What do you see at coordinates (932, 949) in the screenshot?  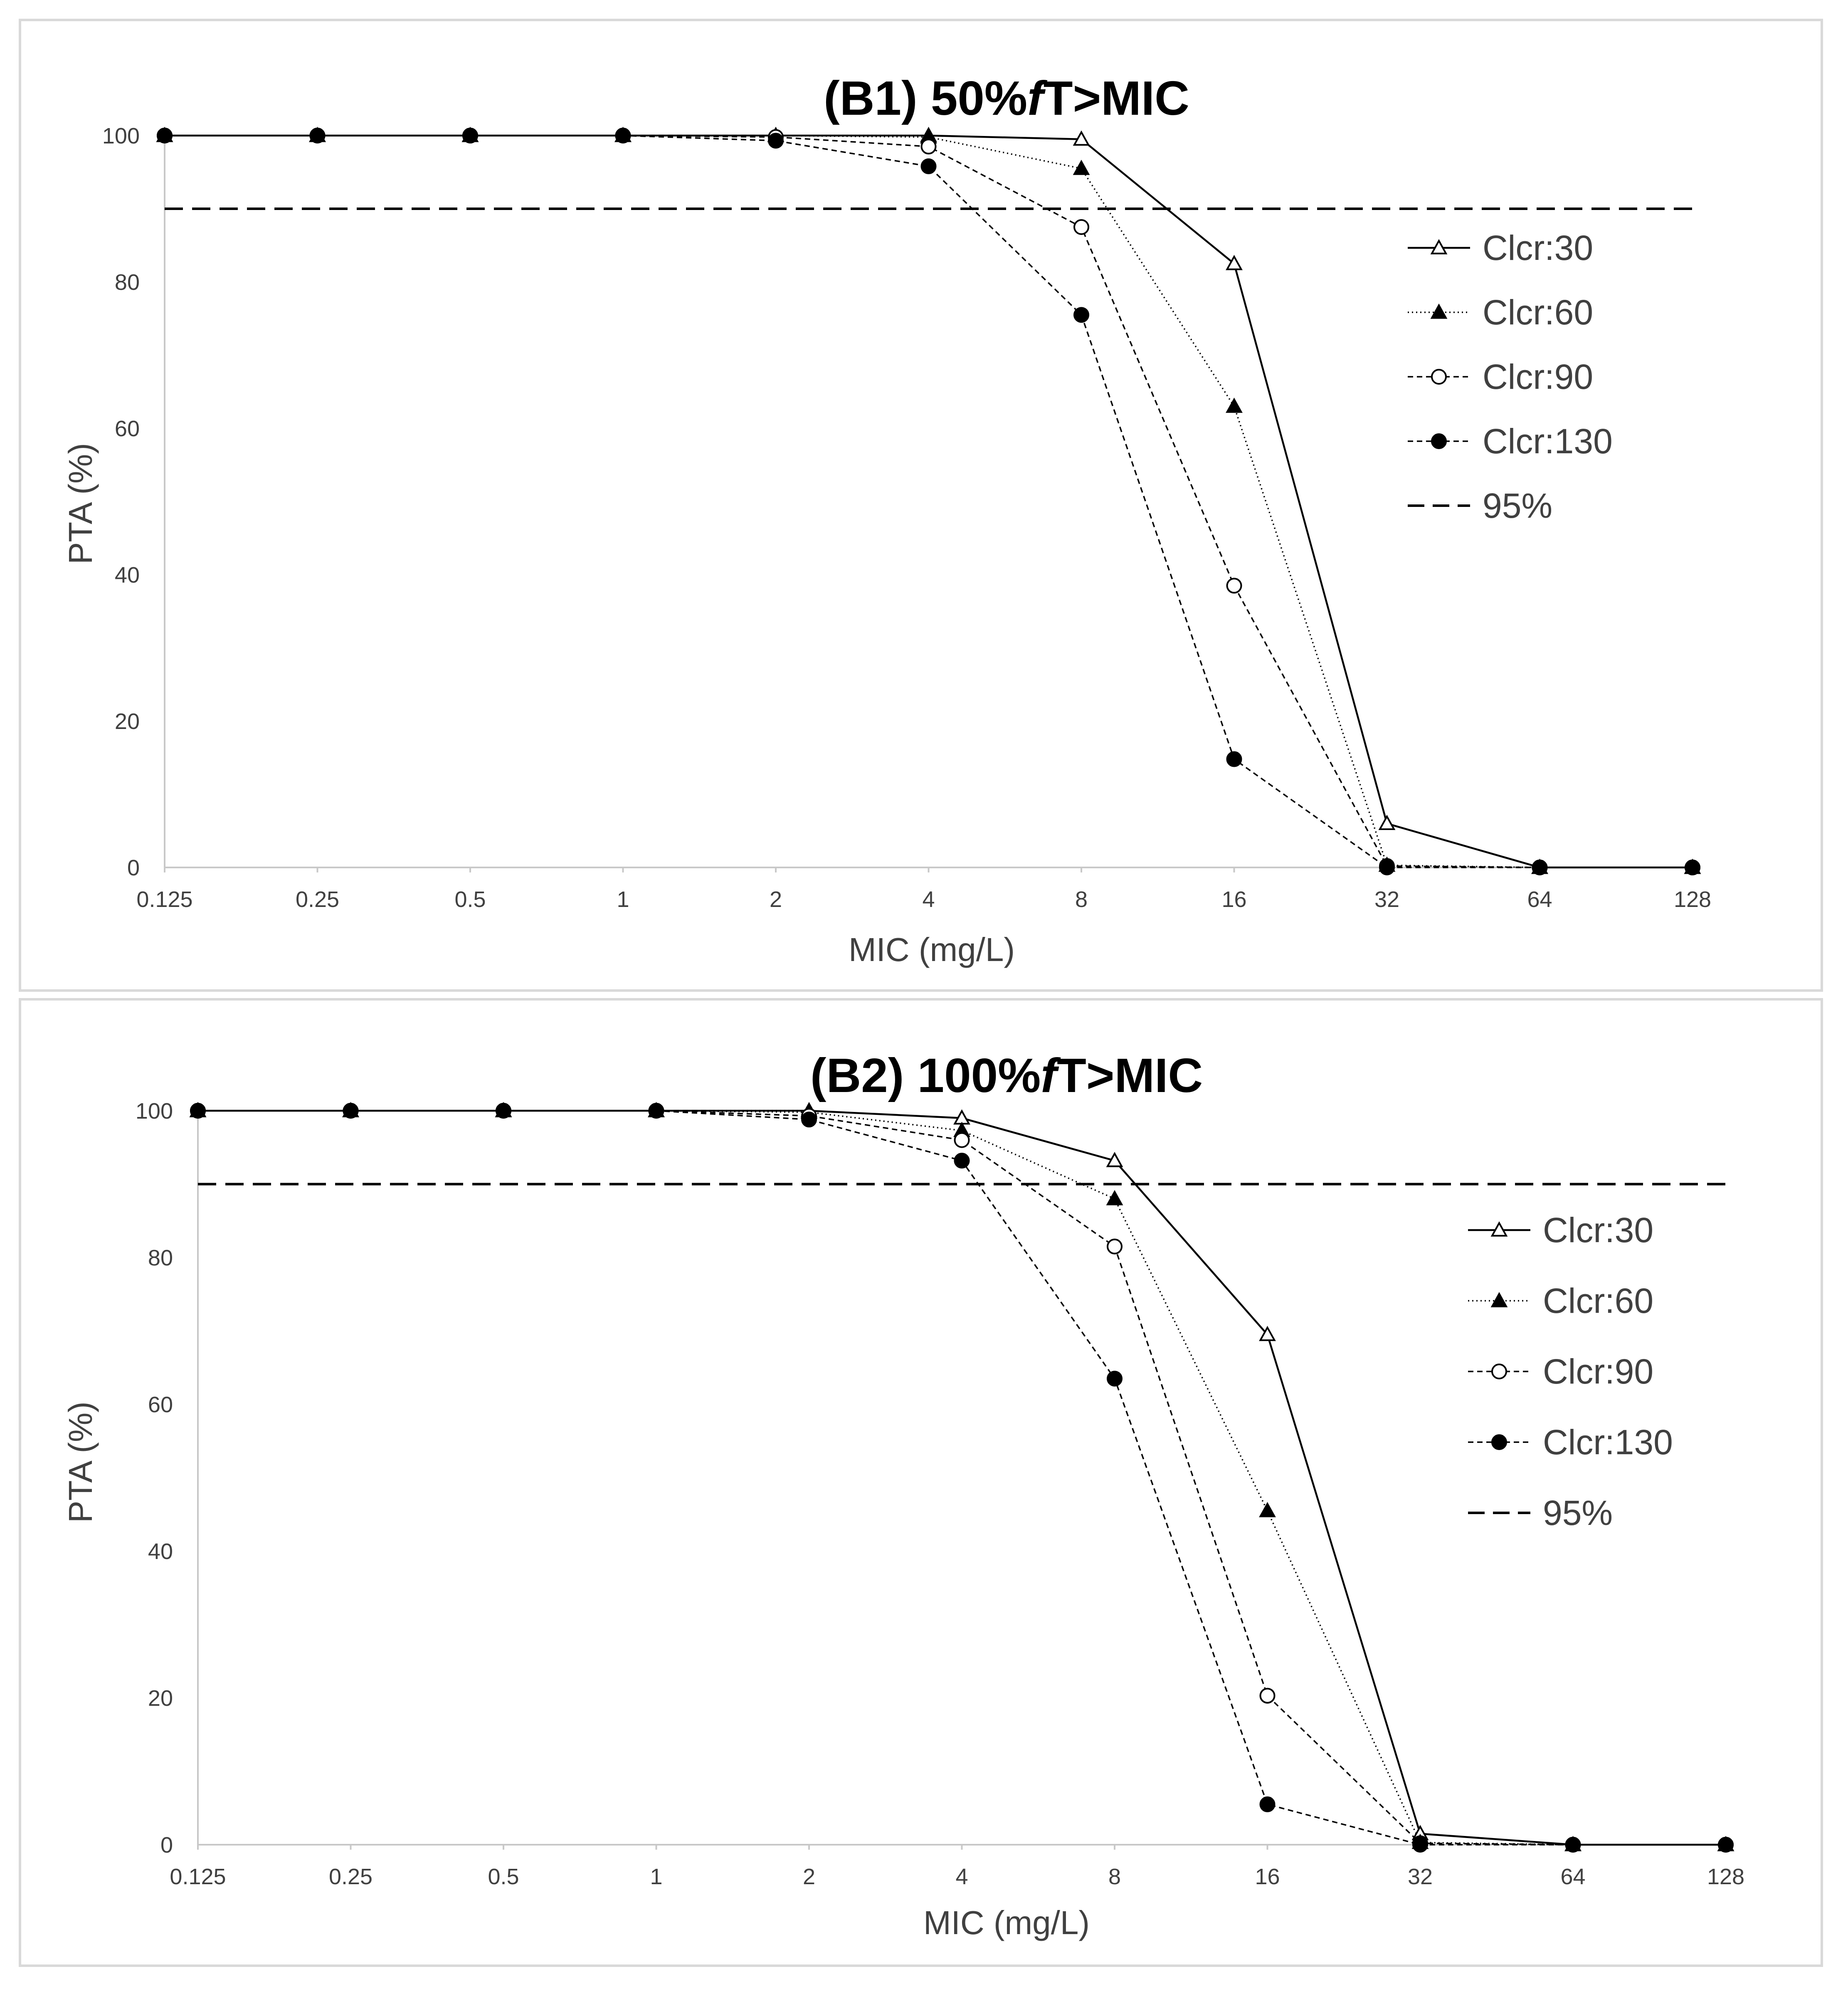 I see `x-axis-label: MIC (mg/L)` at bounding box center [932, 949].